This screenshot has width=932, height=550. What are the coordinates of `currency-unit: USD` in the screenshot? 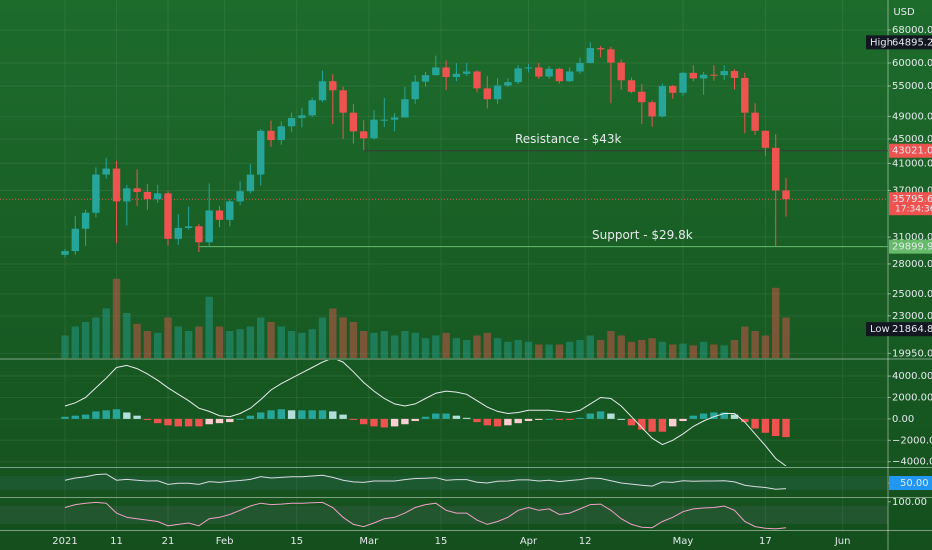 It's located at (904, 12).